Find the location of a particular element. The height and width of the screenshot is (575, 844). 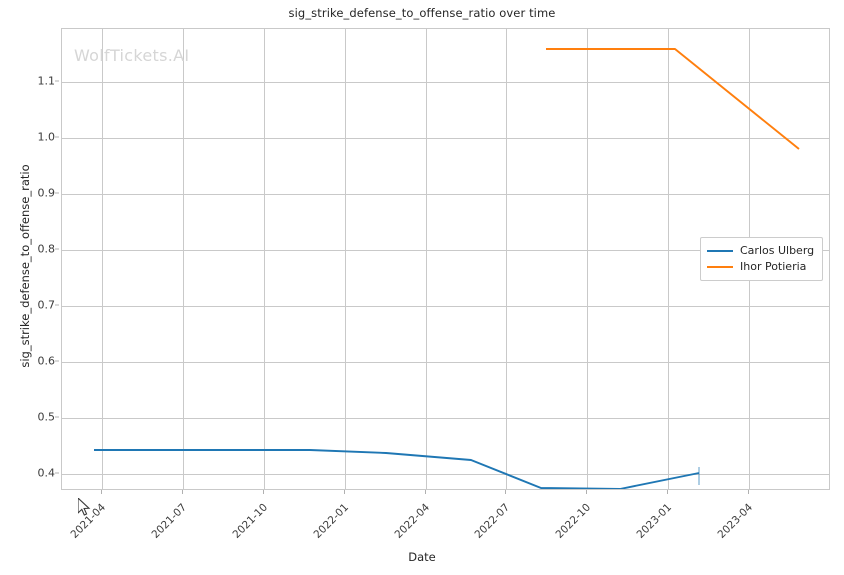

x-tick-label-6: 2022-10 is located at coordinates (573, 521).